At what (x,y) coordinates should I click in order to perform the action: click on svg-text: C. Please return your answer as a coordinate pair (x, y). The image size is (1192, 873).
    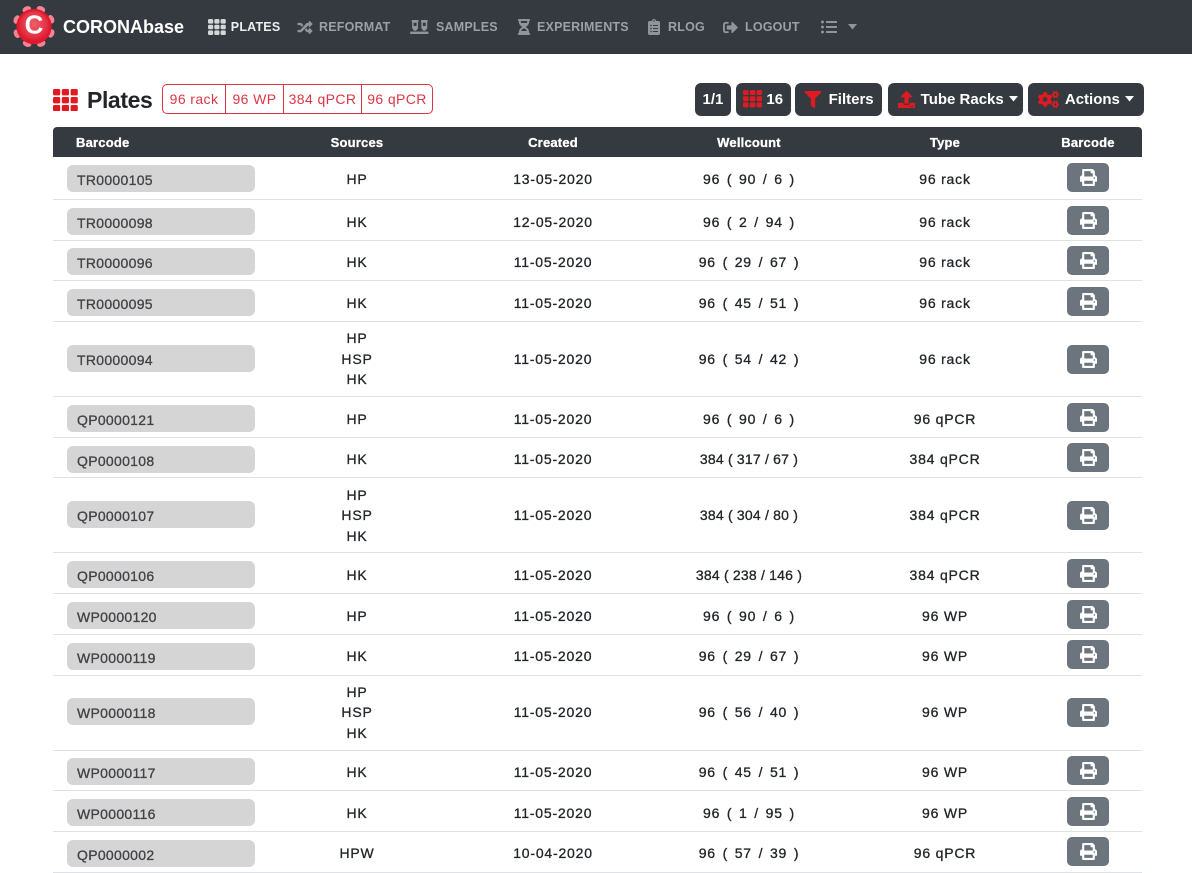
    Looking at the image, I should click on (34, 25).